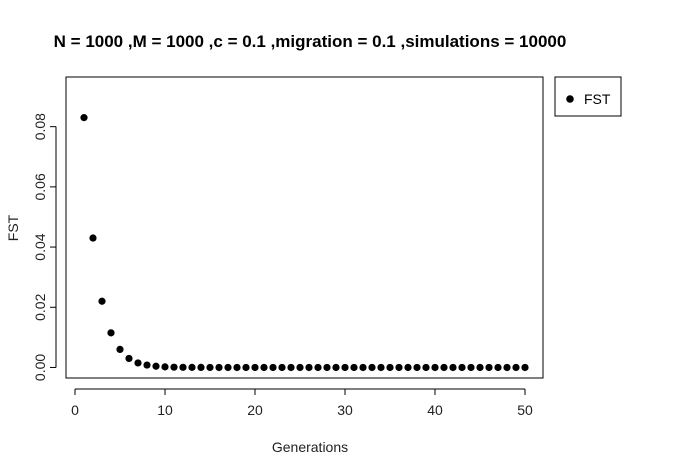 Image resolution: width=698 pixels, height=476 pixels. Describe the element at coordinates (40, 126) in the screenshot. I see `y-tick-label: 0.08` at that location.